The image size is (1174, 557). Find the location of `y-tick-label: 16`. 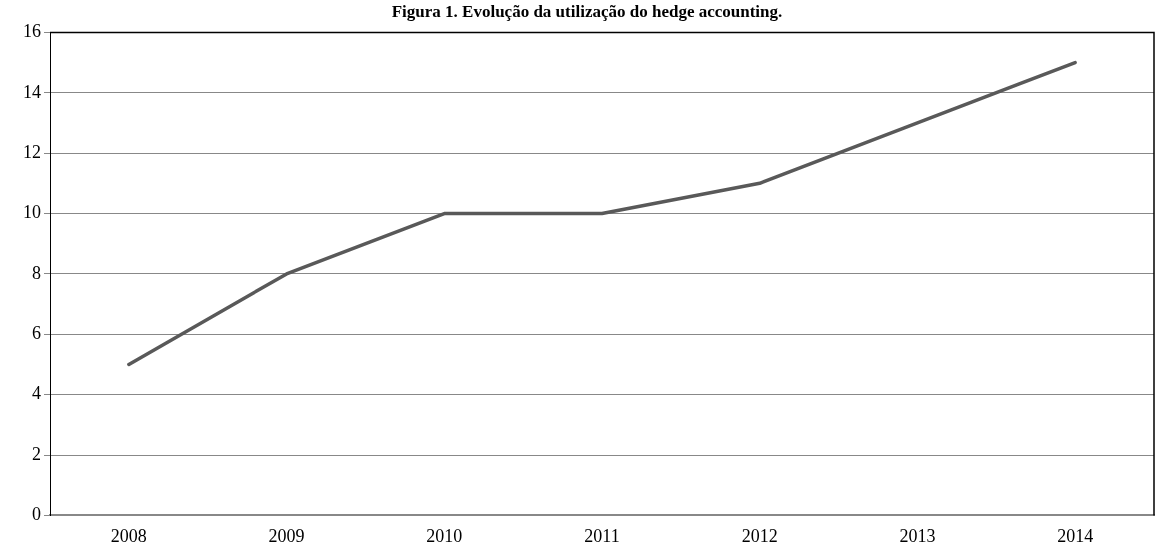

y-tick-label: 16 is located at coordinates (32, 31).